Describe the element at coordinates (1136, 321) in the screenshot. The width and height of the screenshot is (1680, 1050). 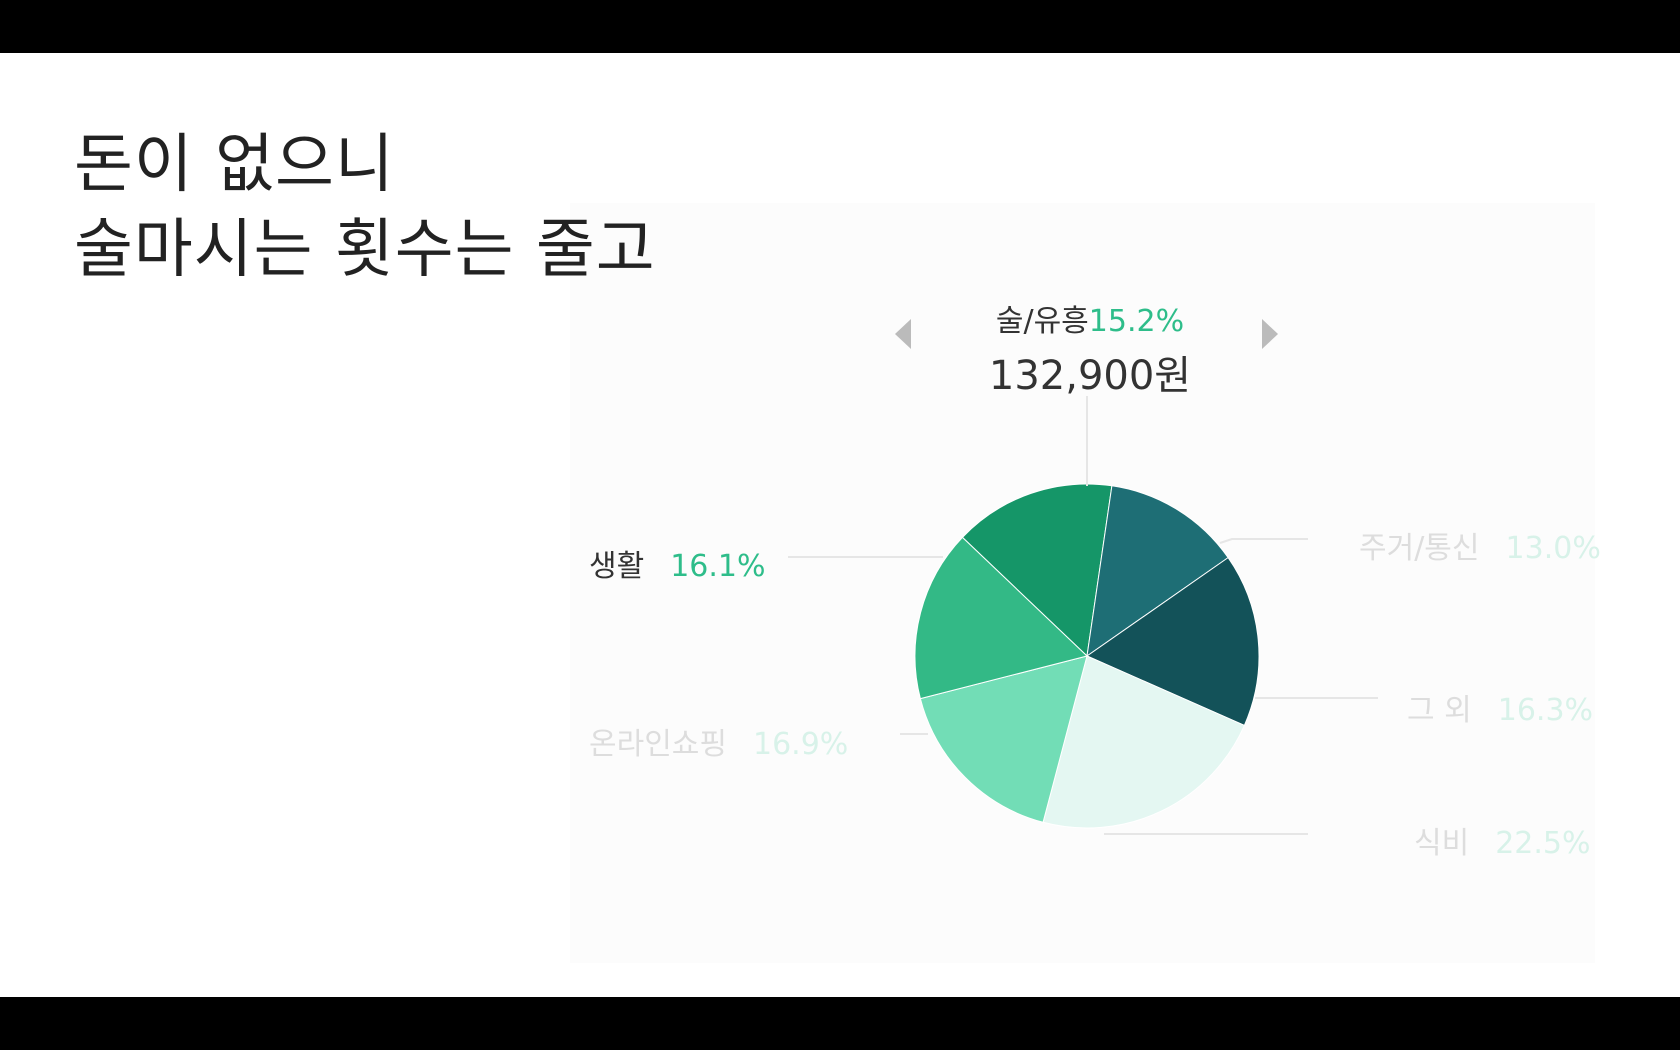
I see `selected-slice-percent: 15.2%` at that location.